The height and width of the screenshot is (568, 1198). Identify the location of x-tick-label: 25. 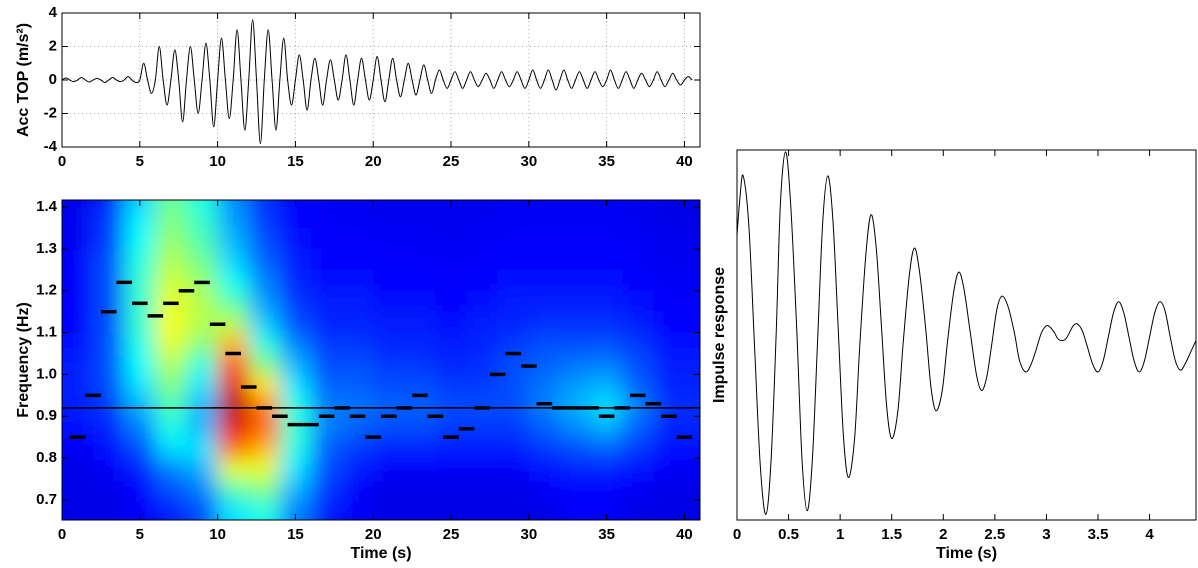
(451, 161).